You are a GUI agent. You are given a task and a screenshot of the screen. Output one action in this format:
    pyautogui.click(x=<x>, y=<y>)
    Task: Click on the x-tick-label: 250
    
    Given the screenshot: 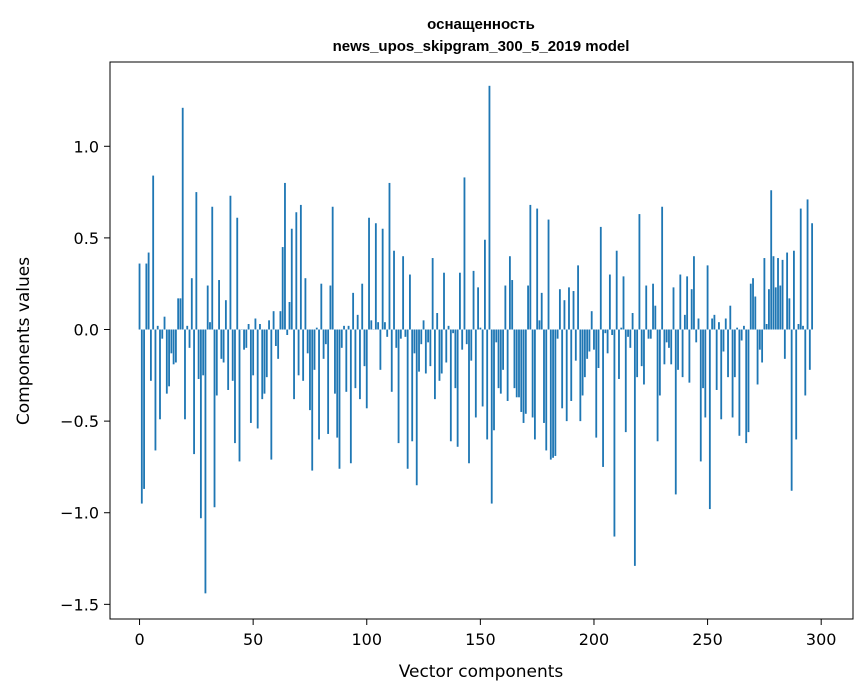 What is the action you would take?
    pyautogui.click(x=707, y=639)
    